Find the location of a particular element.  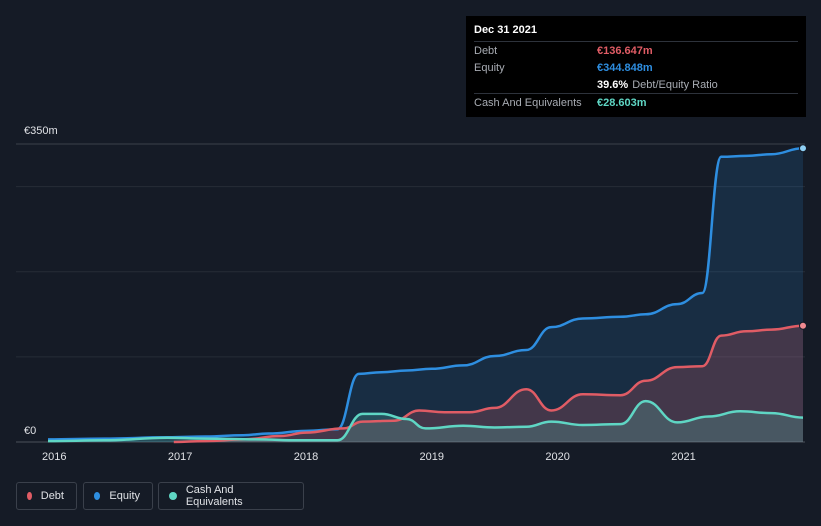

legend-equity: Equity is located at coordinates (118, 496).